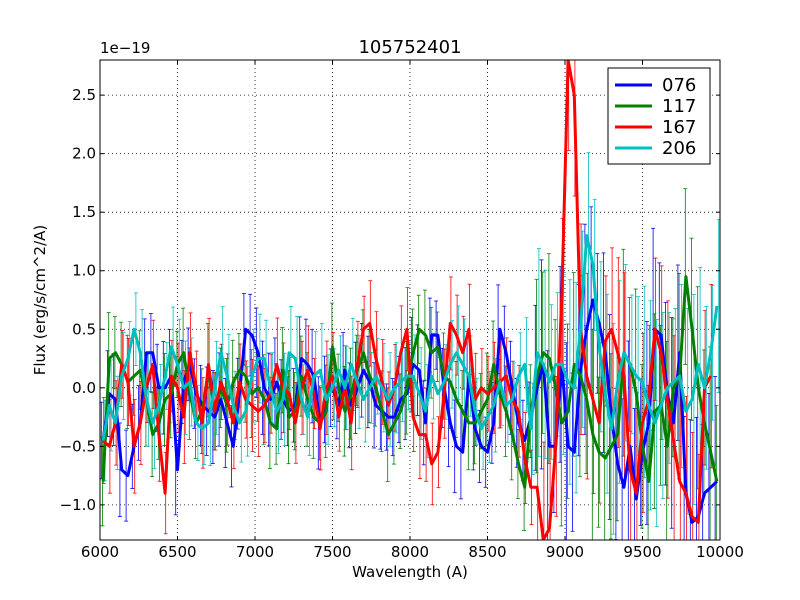  What do you see at coordinates (78, 446) in the screenshot?
I see `y-tick-label: −0.5` at bounding box center [78, 446].